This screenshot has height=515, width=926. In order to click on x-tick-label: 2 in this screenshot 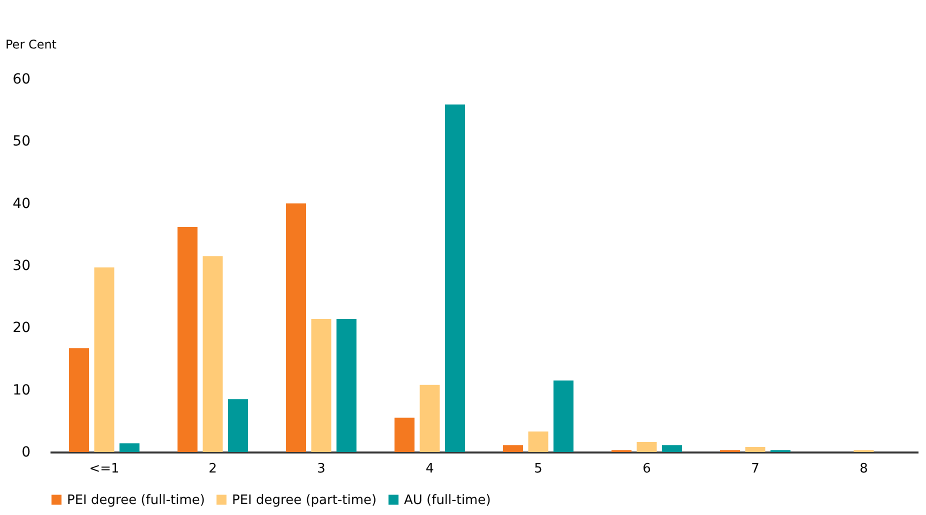, I will do `click(212, 469)`.